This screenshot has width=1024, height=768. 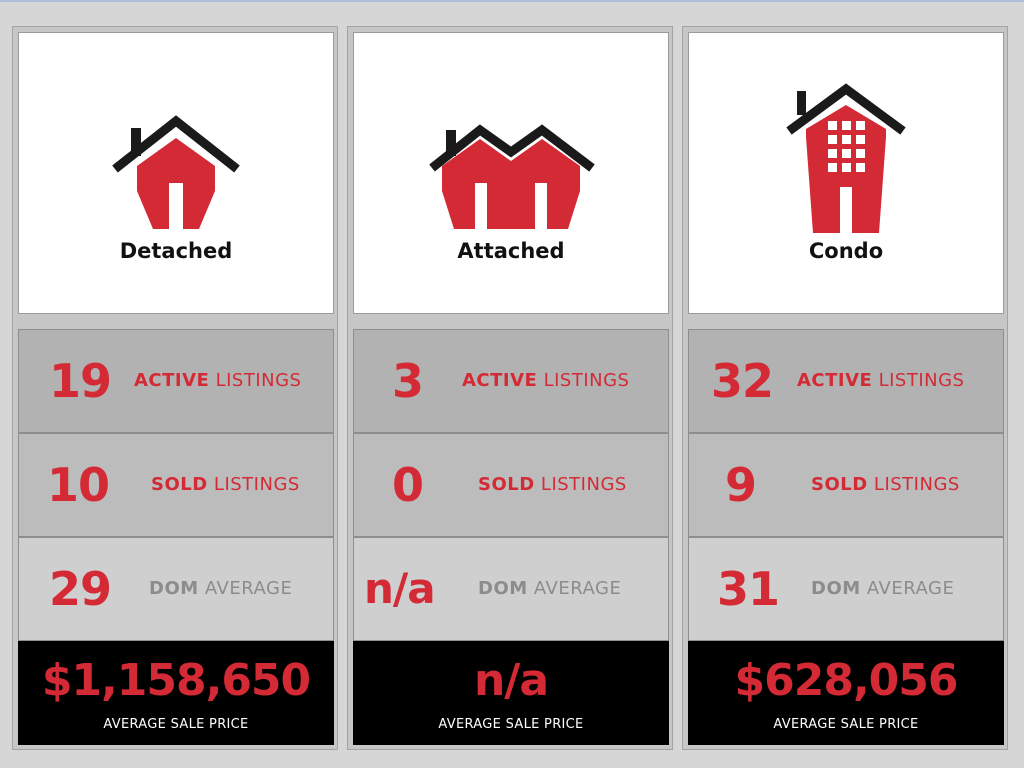 I want to click on average-sale-price-value: n/a, so click(x=511, y=680).